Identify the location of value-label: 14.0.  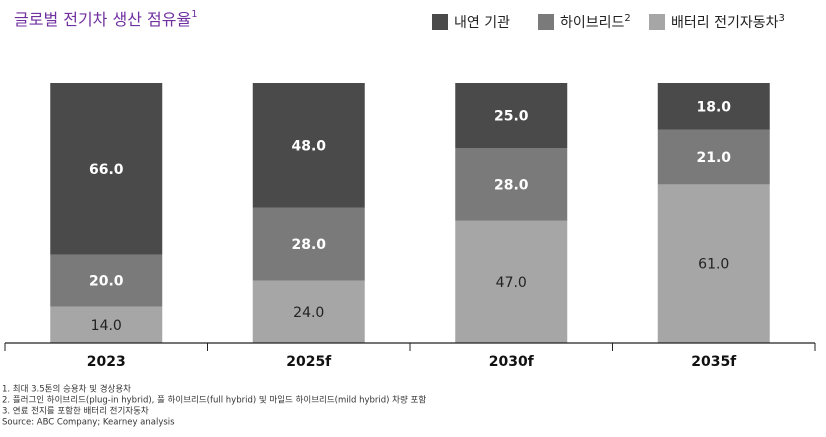
(106, 326).